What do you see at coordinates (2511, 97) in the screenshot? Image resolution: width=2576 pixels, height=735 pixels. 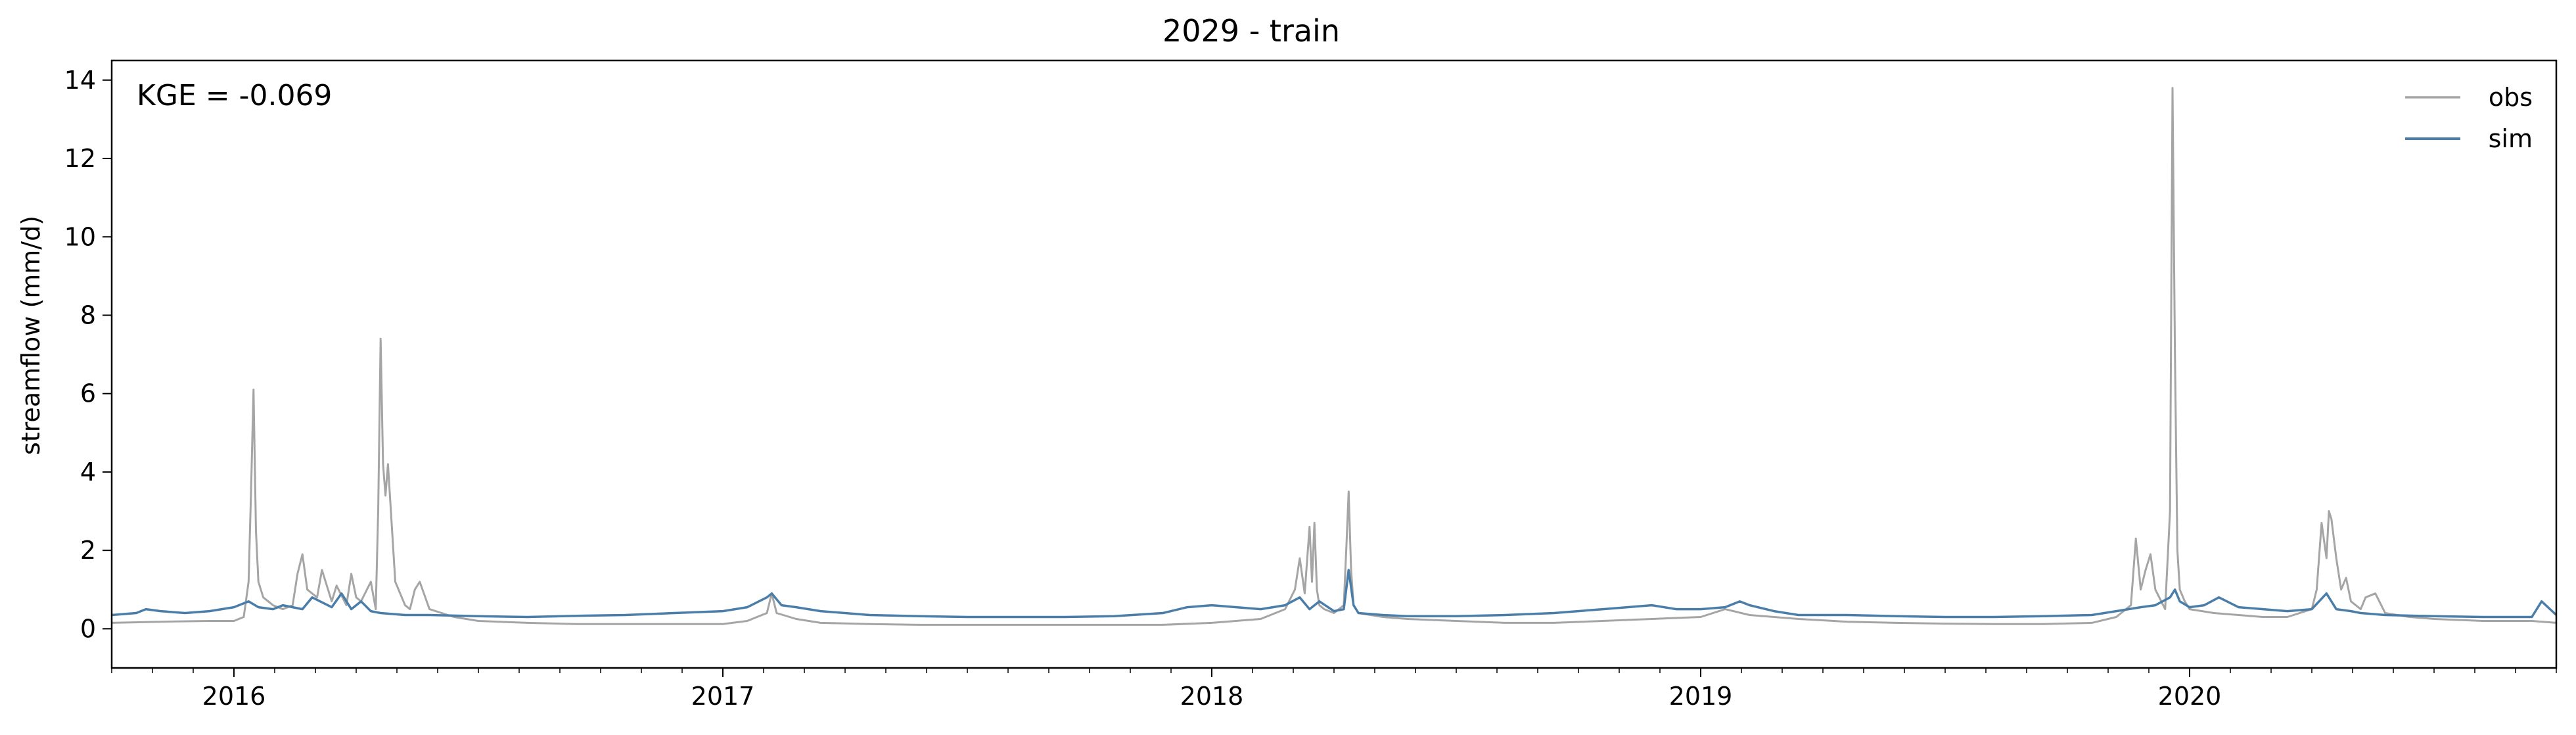 I see `legend-obs-label: obs` at bounding box center [2511, 97].